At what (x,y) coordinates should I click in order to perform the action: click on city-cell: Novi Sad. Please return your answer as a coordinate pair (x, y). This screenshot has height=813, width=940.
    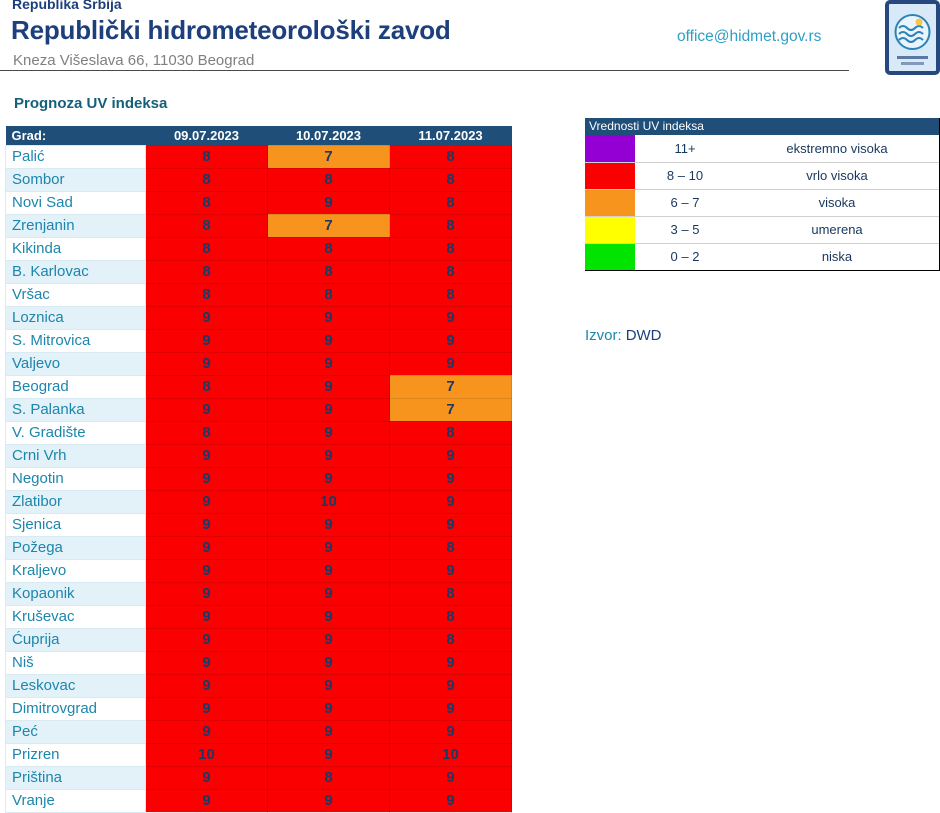
    Looking at the image, I should click on (75, 202).